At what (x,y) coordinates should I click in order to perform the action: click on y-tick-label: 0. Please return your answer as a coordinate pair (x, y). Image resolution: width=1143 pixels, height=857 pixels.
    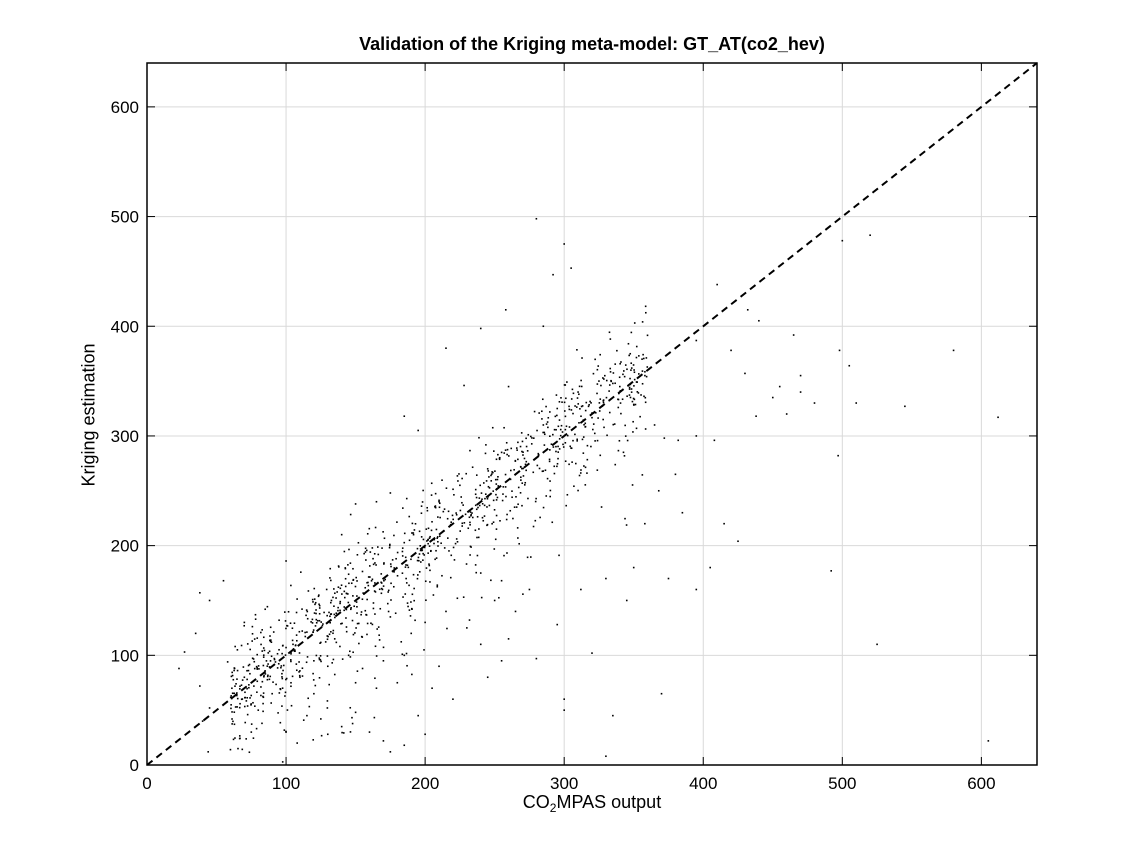
    Looking at the image, I should click on (134, 765).